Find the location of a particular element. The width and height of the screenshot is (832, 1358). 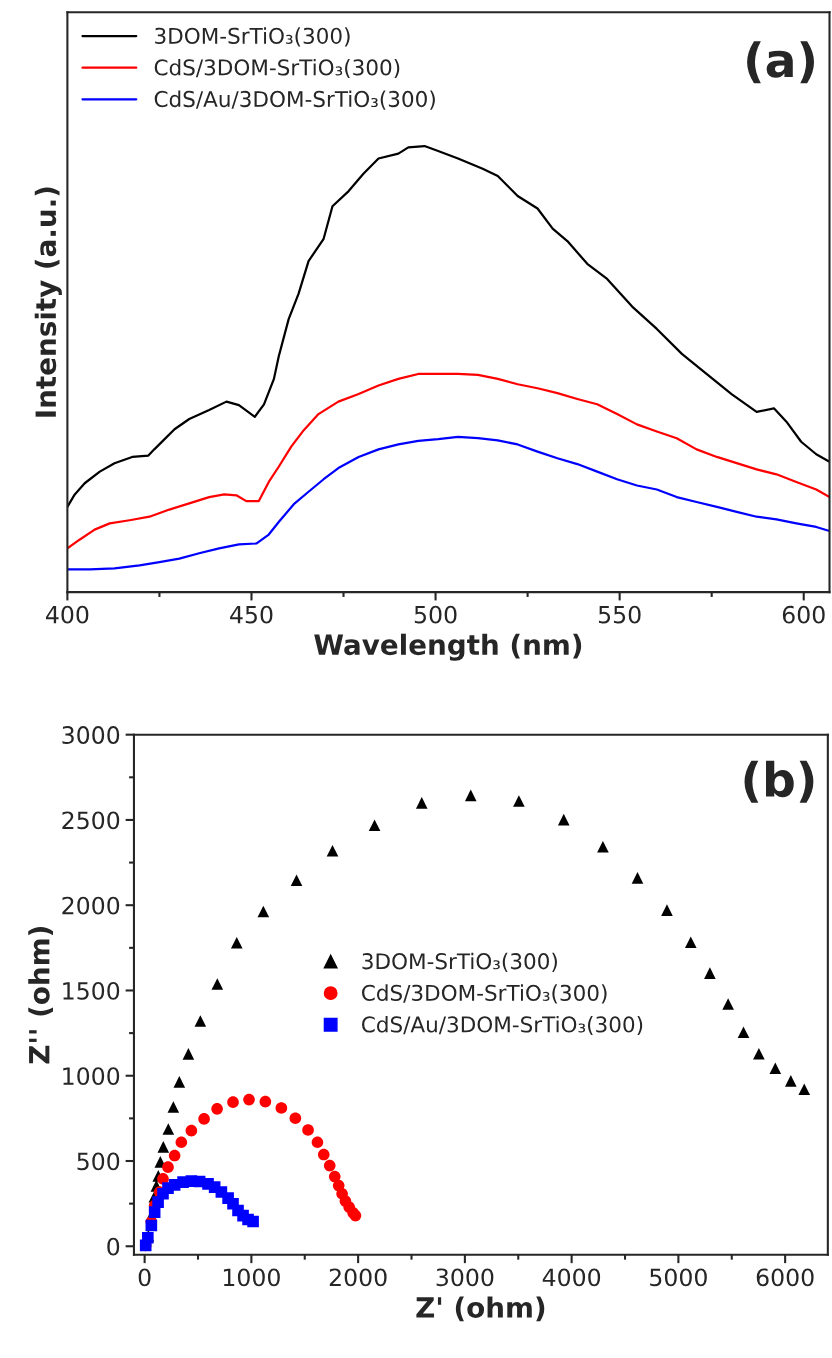

x-tick-label: 450 is located at coordinates (251, 614).